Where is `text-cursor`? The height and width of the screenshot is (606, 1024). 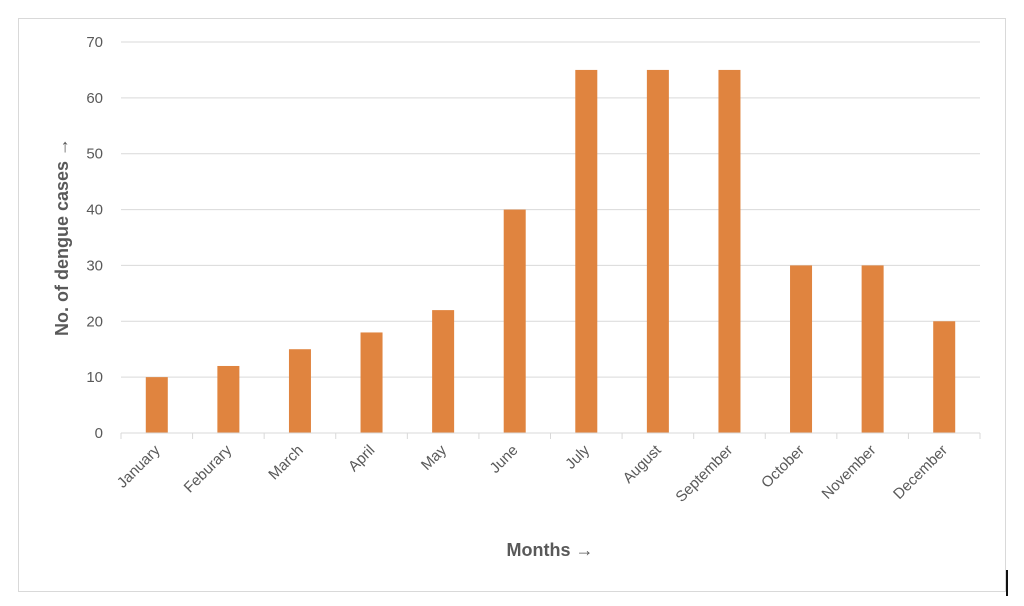 text-cursor is located at coordinates (1007, 583).